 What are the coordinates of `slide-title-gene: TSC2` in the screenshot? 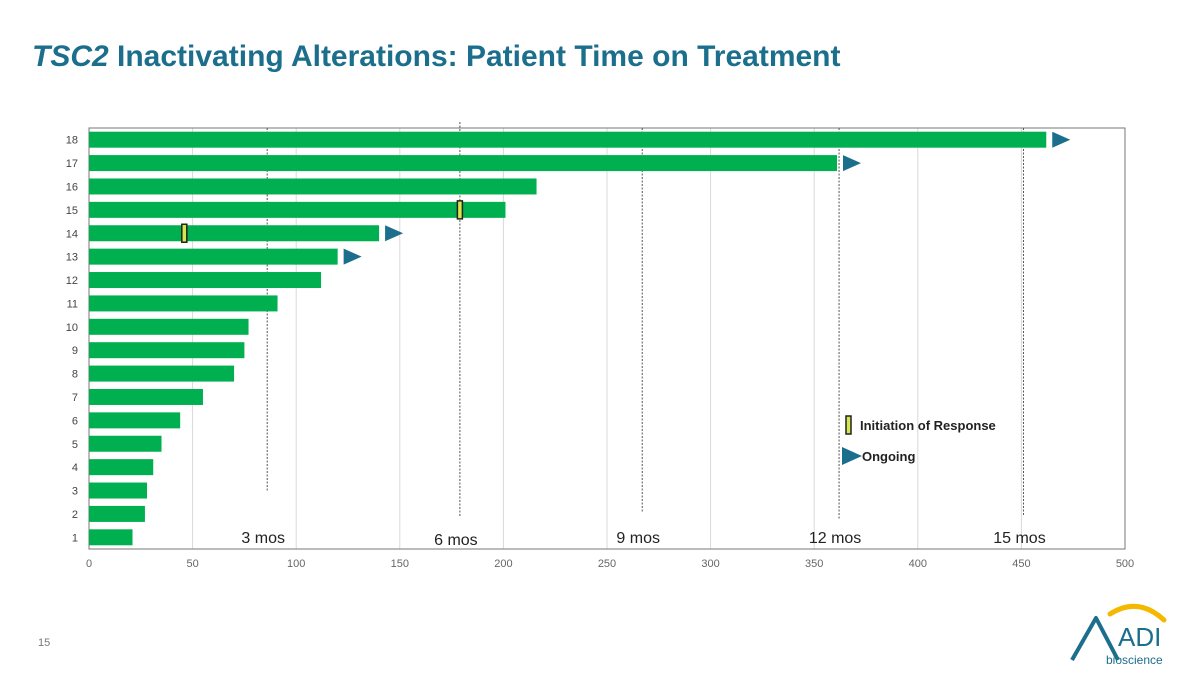 It's located at (70, 56).